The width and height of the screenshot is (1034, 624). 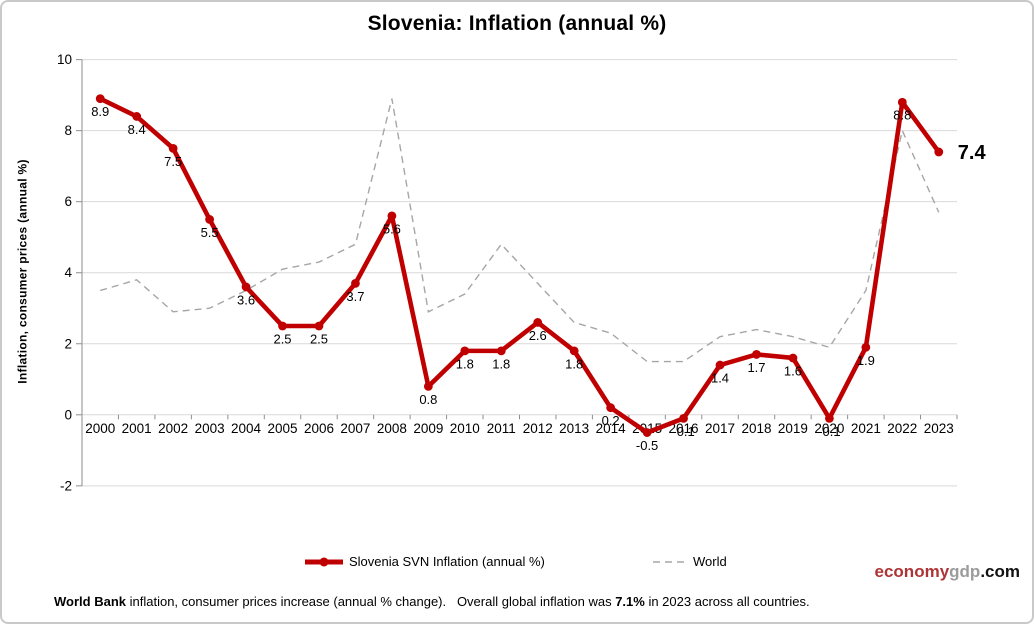 I want to click on slovenia-data-label: 7.5, so click(x=173, y=161).